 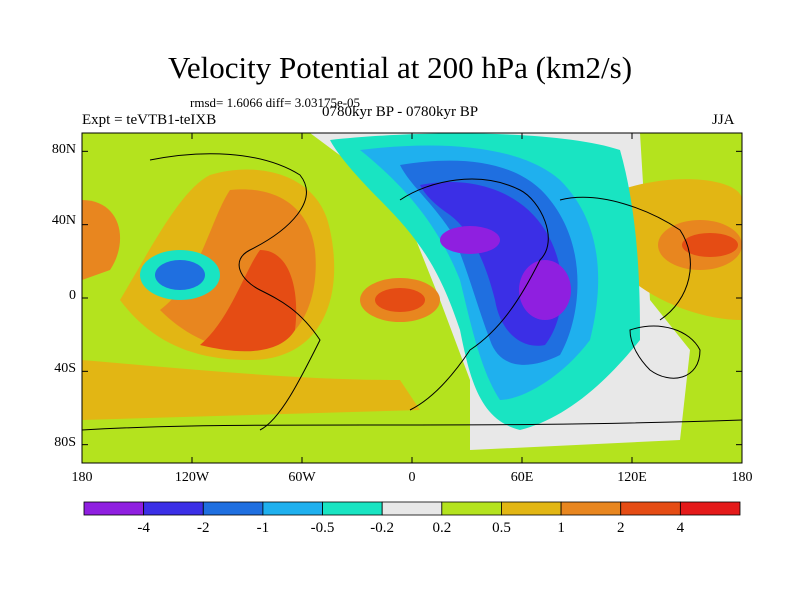 I want to click on lon-tick-label-60e: 60E, so click(x=522, y=477).